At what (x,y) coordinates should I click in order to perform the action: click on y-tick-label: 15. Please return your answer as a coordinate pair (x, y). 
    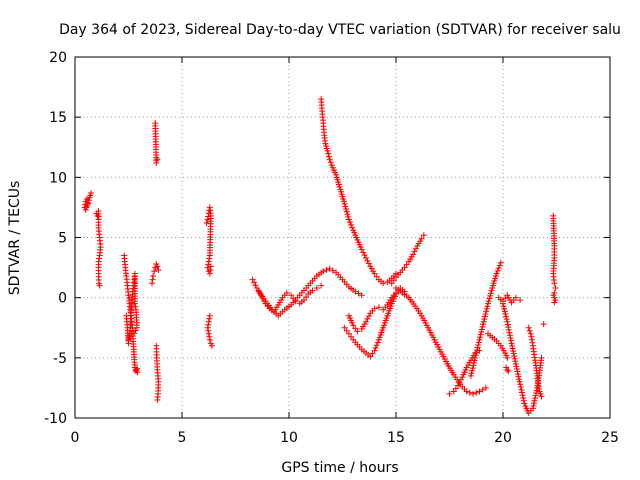
    Looking at the image, I should click on (58, 118).